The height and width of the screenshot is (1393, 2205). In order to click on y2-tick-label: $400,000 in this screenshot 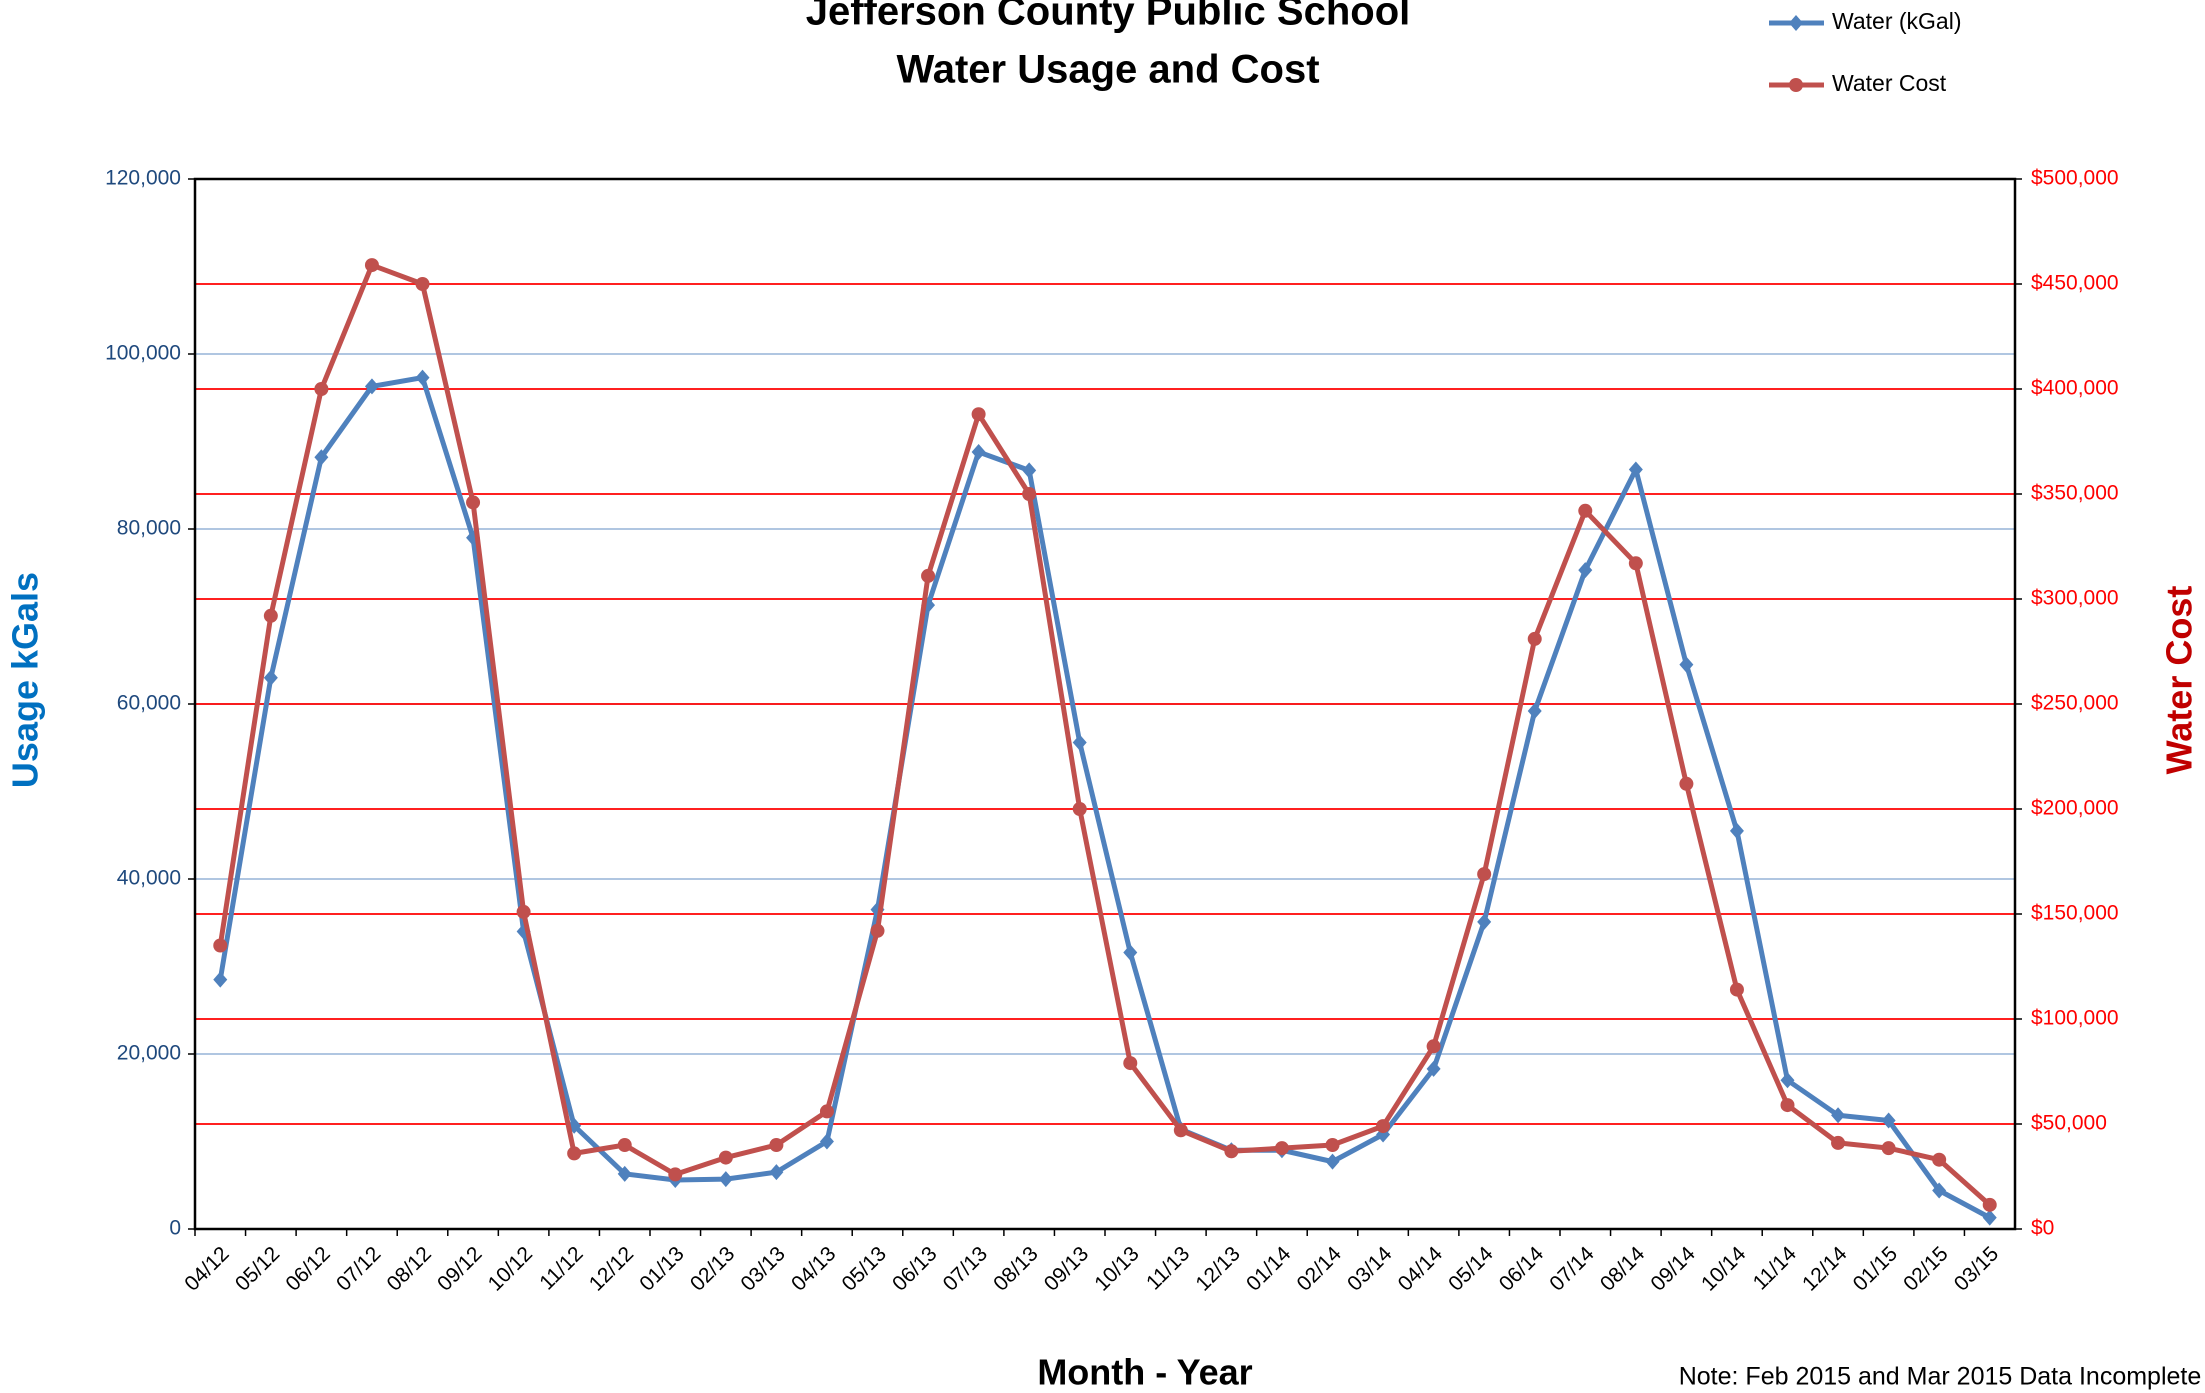, I will do `click(2075, 388)`.